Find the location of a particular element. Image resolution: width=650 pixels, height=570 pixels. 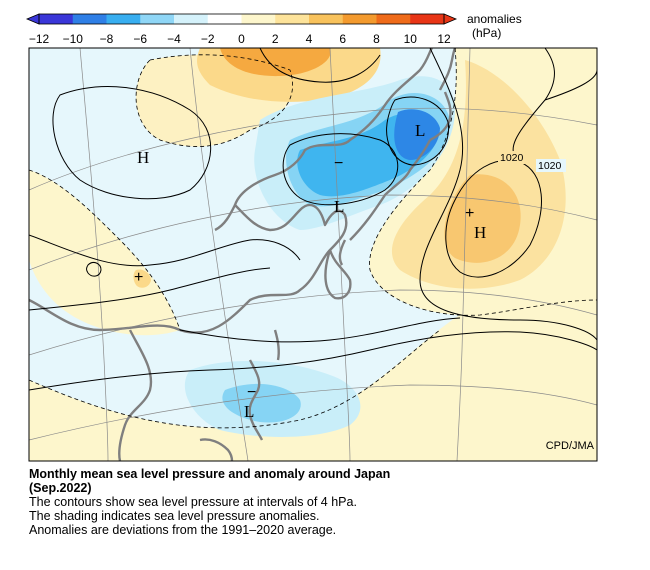

label-high-pacific: H is located at coordinates (480, 232).